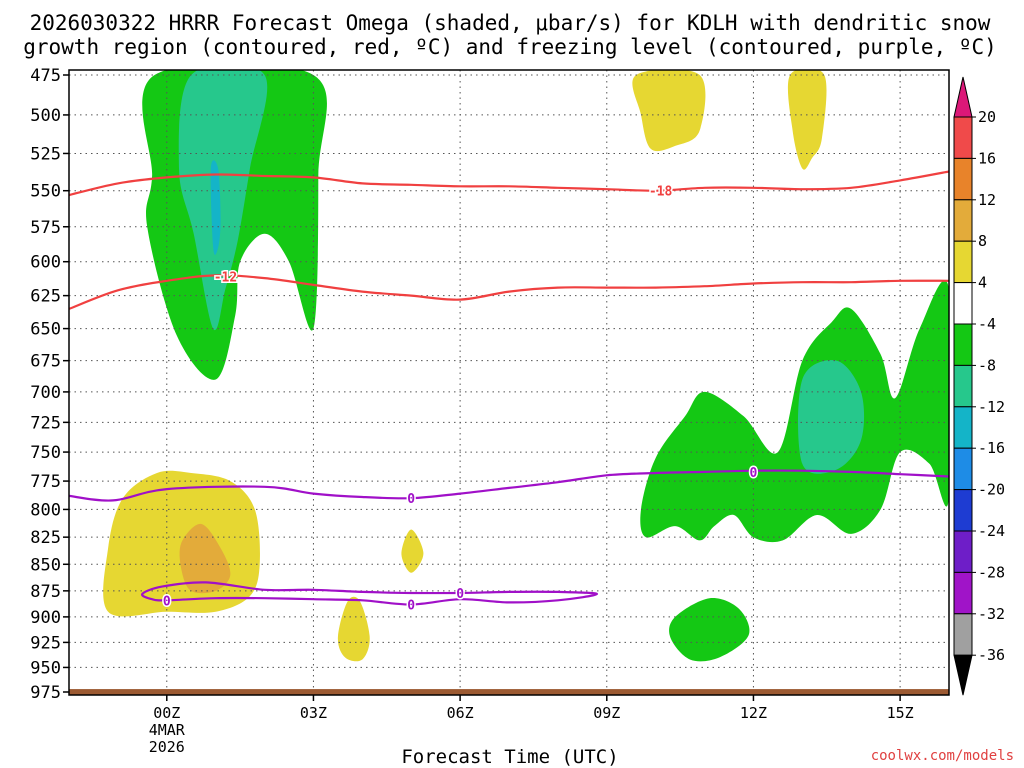 This screenshot has width=1024, height=768. What do you see at coordinates (709, 629) in the screenshot?
I see `omega-neg4-lower-small` at bounding box center [709, 629].